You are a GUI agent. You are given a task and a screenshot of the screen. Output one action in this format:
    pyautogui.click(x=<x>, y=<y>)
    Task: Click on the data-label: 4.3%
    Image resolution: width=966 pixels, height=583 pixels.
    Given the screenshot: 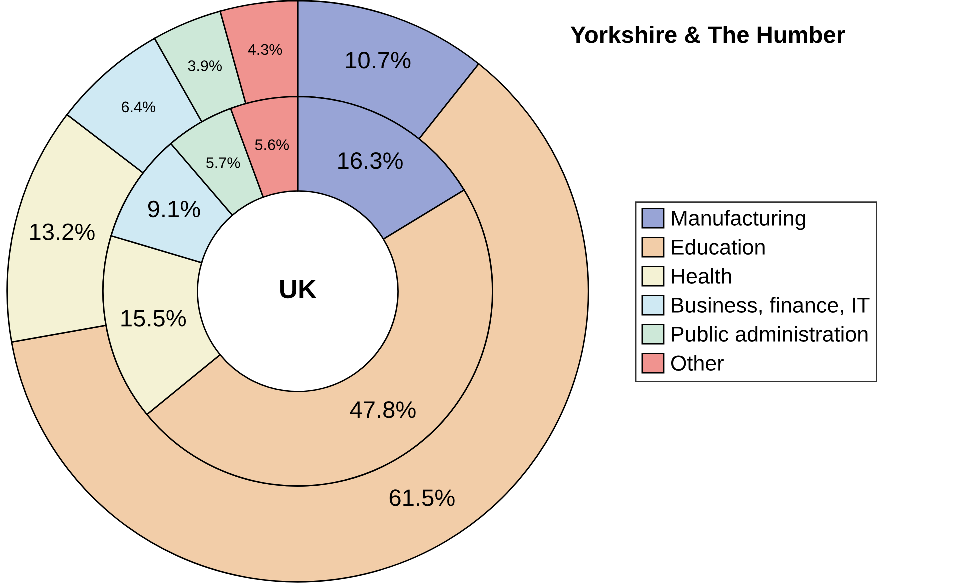 What is the action you would take?
    pyautogui.click(x=265, y=50)
    